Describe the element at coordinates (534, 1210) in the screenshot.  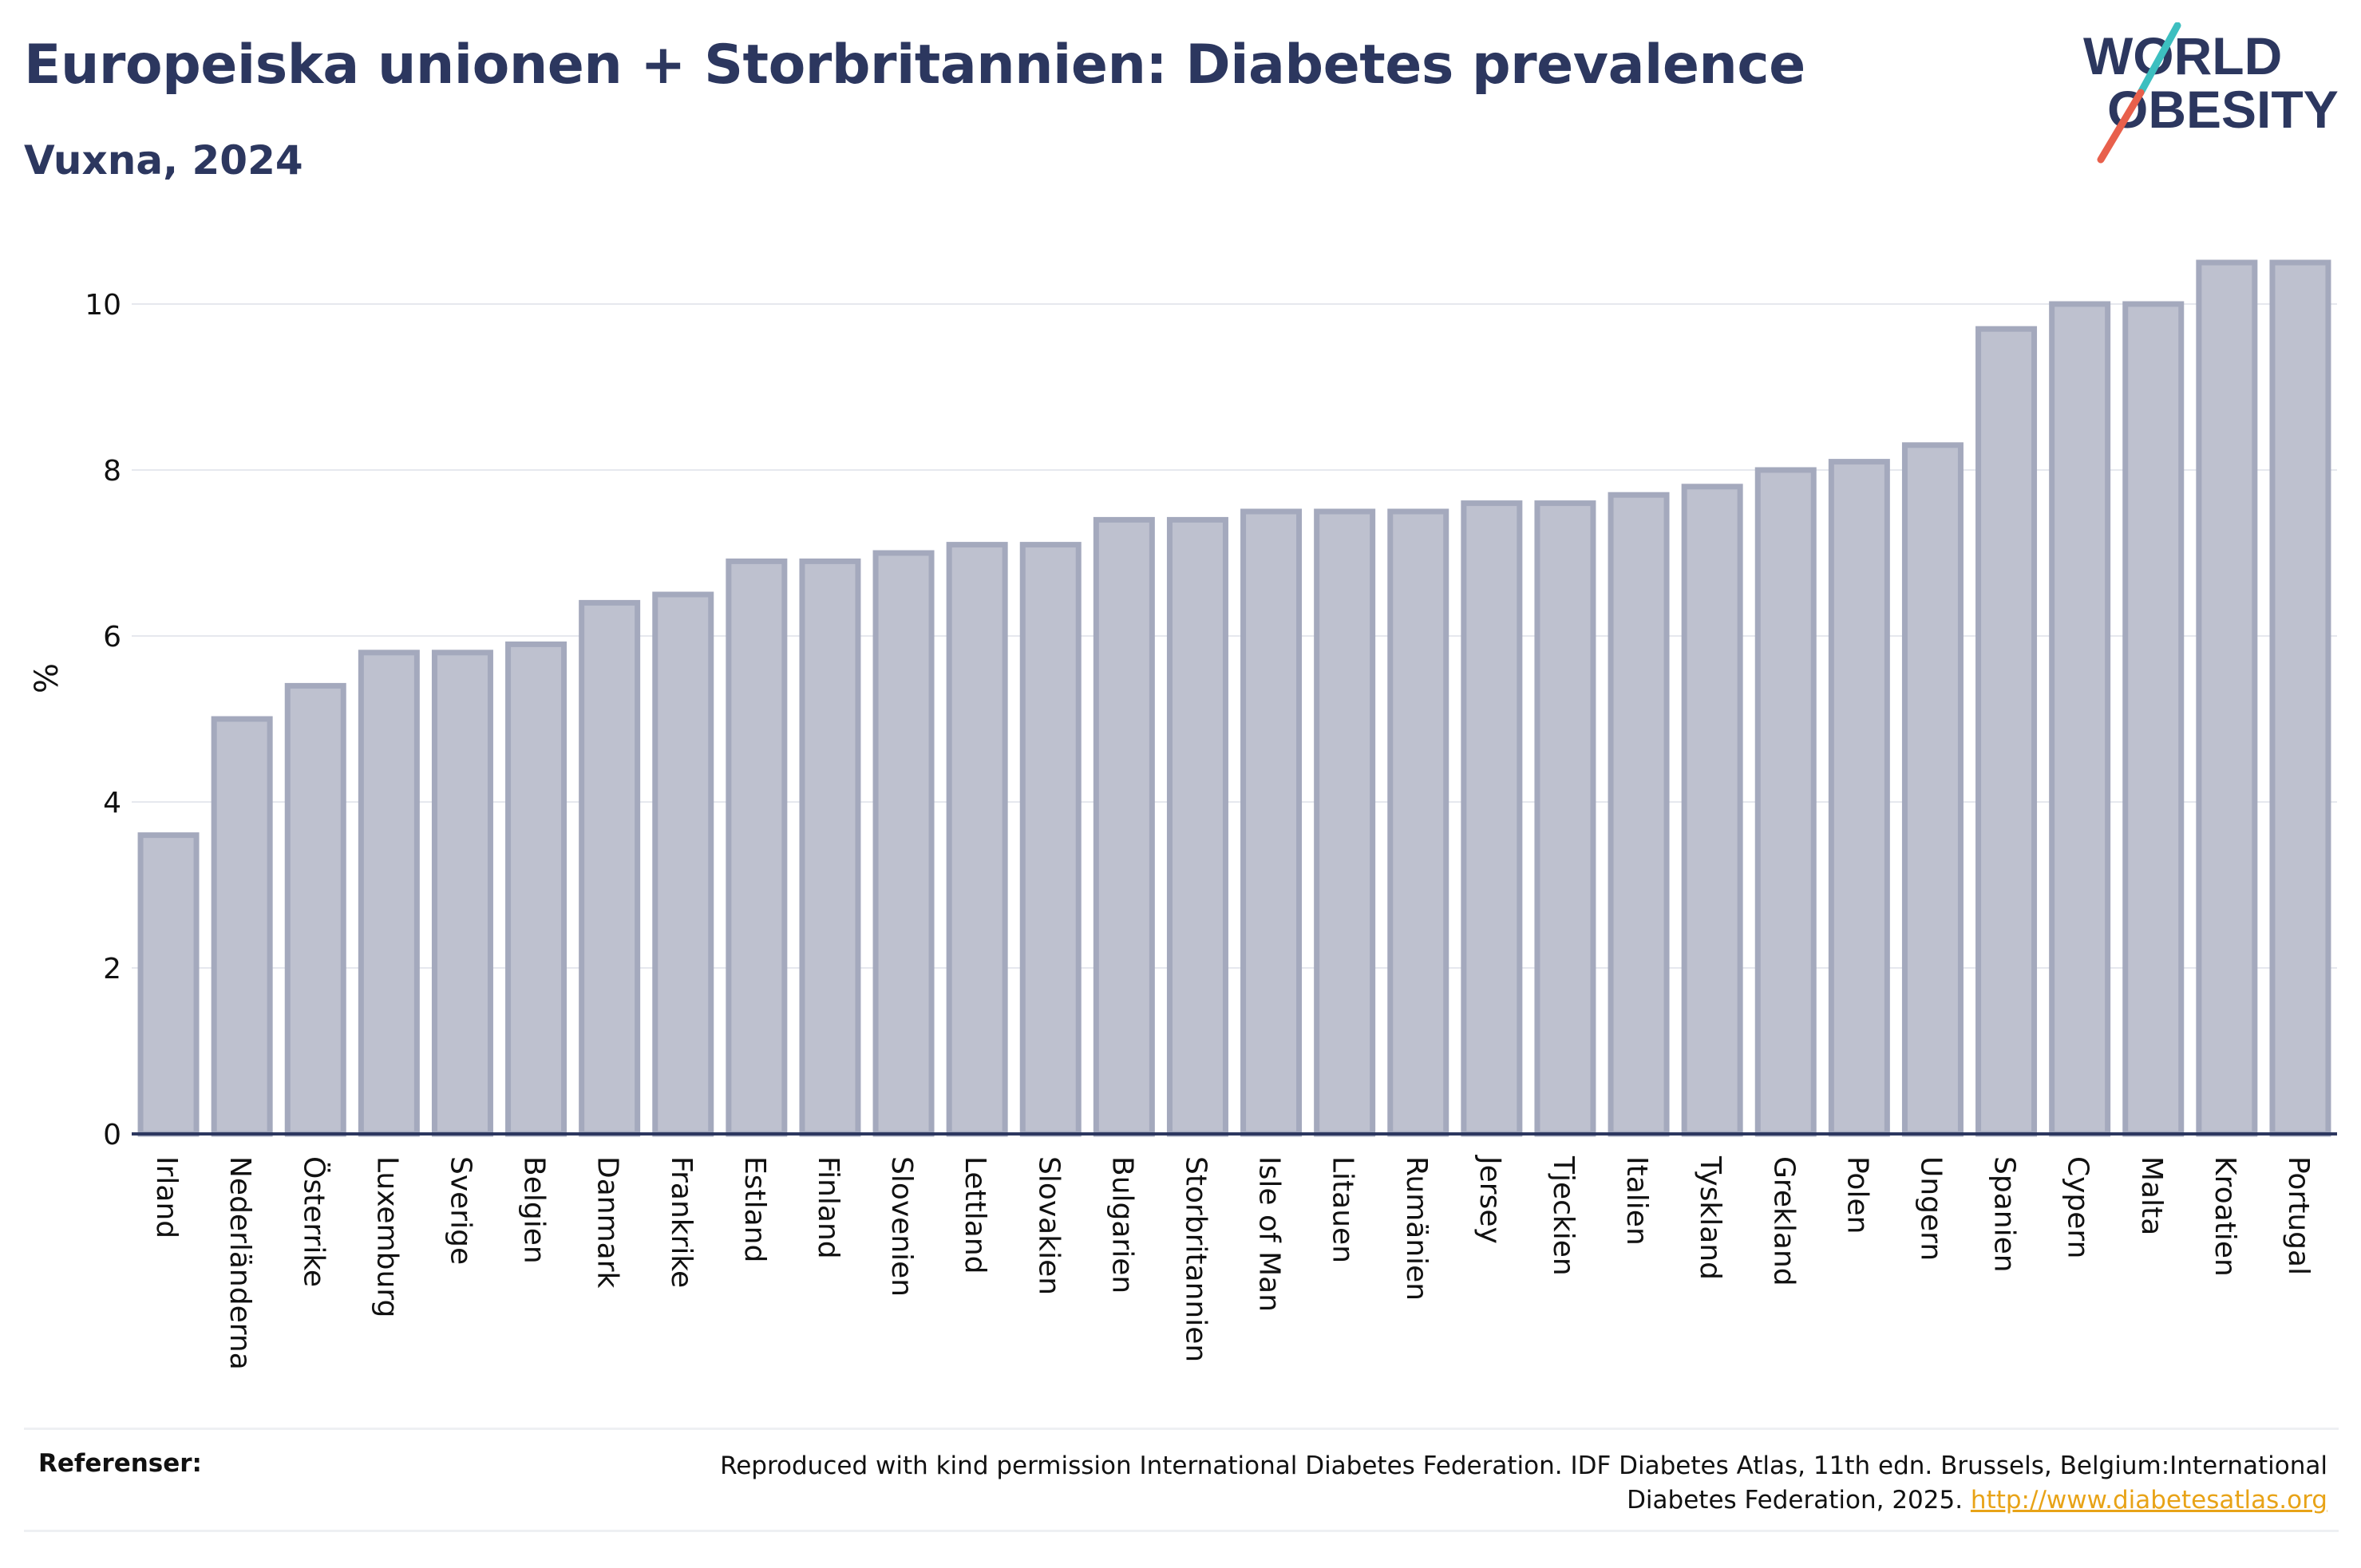
I see `x-tick-label: Belgien` at that location.